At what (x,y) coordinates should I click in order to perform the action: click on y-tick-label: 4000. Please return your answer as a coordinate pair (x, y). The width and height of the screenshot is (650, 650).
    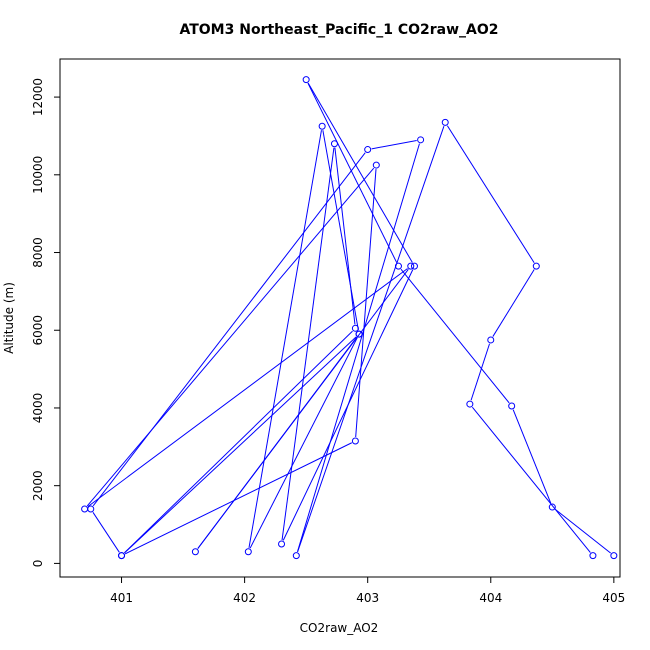
    Looking at the image, I should click on (38, 408).